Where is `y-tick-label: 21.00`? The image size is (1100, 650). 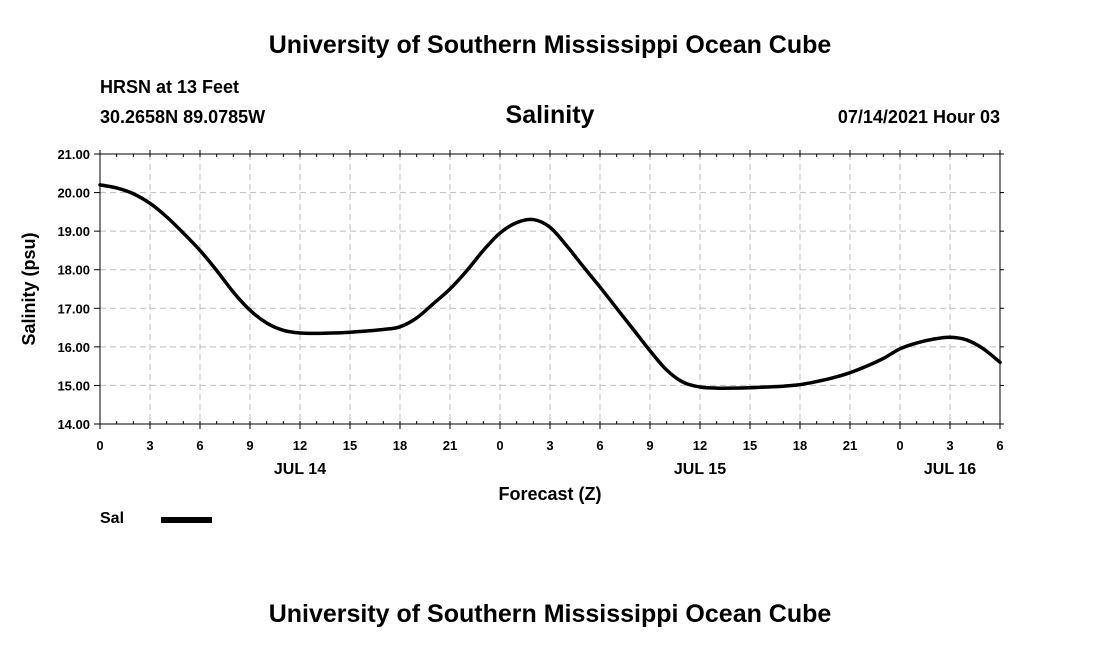
y-tick-label: 21.00 is located at coordinates (73, 154).